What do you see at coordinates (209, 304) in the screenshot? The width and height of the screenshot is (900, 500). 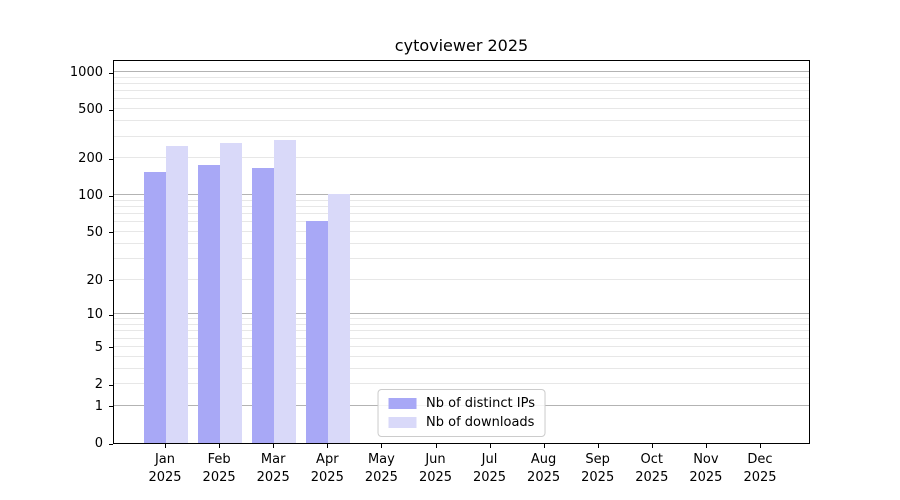 I see `bar-feb-distinct-ips` at bounding box center [209, 304].